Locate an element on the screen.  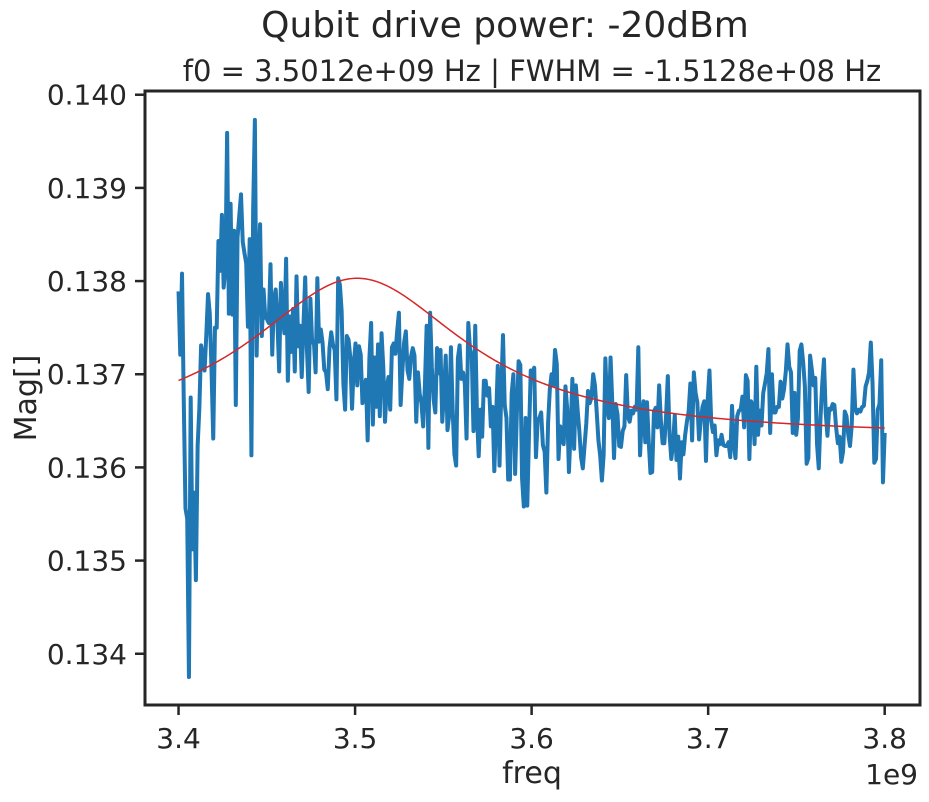
y-tick-label: 0.138 is located at coordinates (87, 281).